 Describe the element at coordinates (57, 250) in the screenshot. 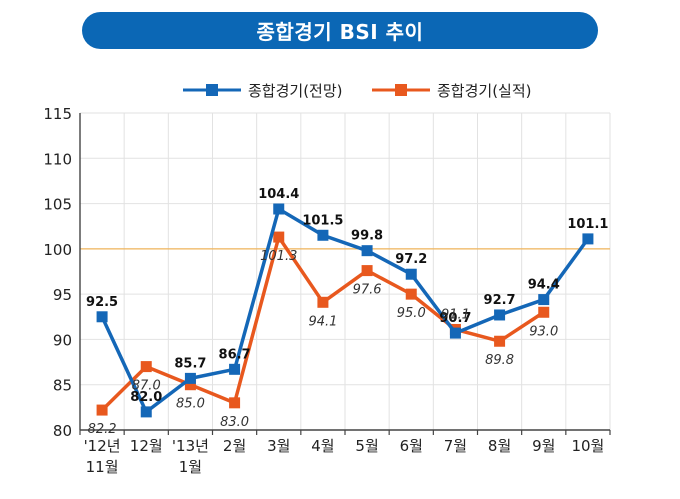

I see `y-tick-label-100: 100` at that location.